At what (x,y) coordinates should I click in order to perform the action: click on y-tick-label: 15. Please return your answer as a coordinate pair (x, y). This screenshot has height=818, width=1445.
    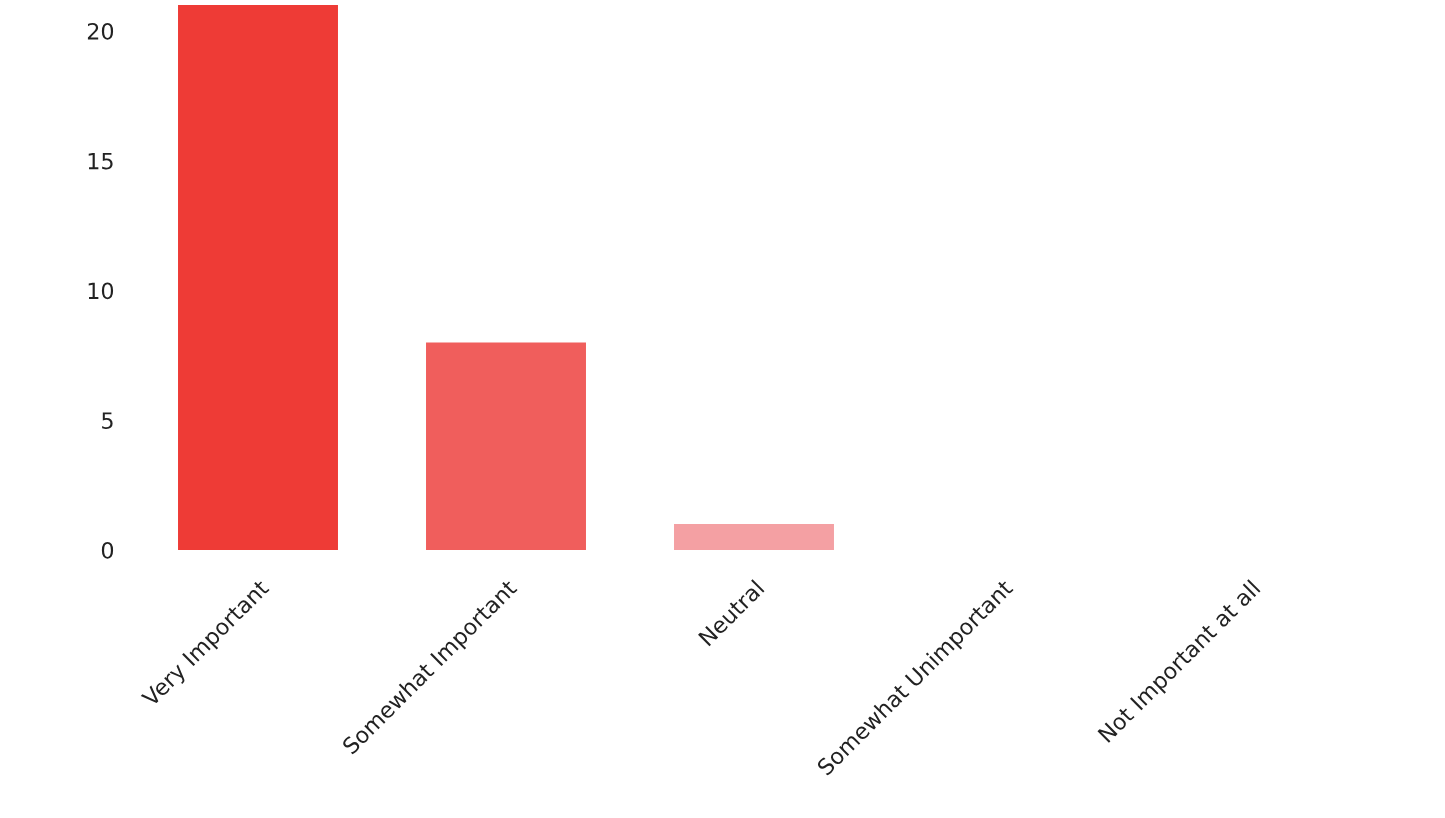
    Looking at the image, I should click on (100, 161).